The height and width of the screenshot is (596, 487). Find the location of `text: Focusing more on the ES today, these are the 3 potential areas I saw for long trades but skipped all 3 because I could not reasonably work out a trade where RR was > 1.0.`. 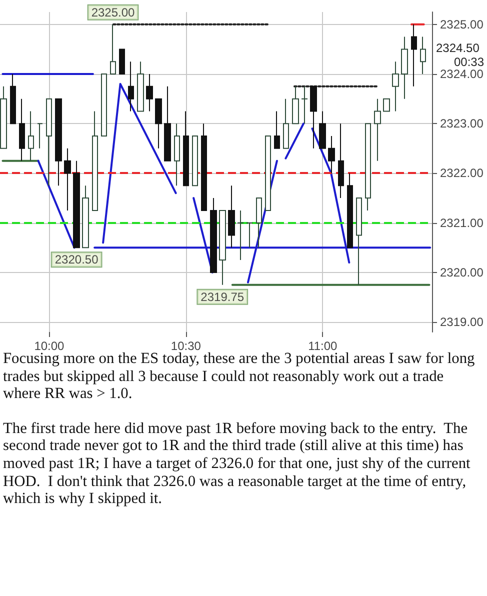

text: Focusing more on the ES today, these are the 3 potential areas I saw for long trades but skipped all 3 because I could not reasonably work out a trade where RR was > 1.0. is located at coordinates (239, 376).